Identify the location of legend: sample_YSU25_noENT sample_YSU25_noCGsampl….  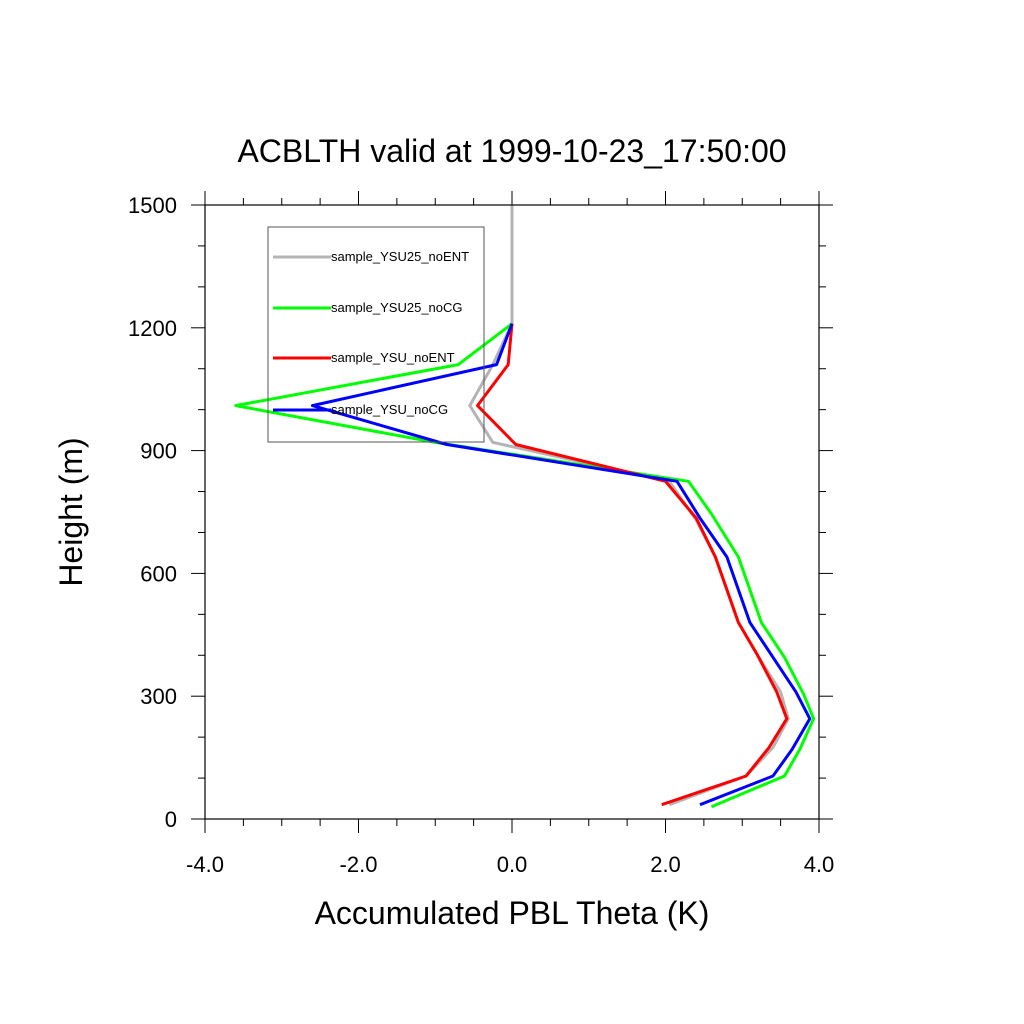
(376, 334).